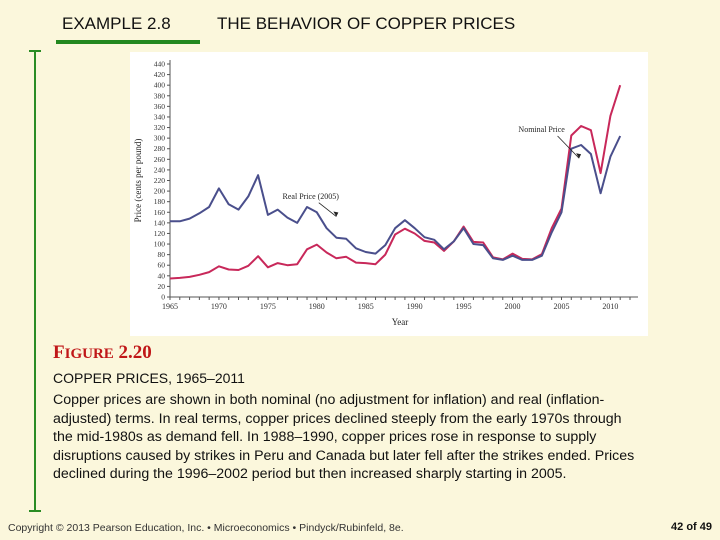 Image resolution: width=720 pixels, height=540 pixels. What do you see at coordinates (160, 212) in the screenshot?
I see `y-tick-label: 160` at bounding box center [160, 212].